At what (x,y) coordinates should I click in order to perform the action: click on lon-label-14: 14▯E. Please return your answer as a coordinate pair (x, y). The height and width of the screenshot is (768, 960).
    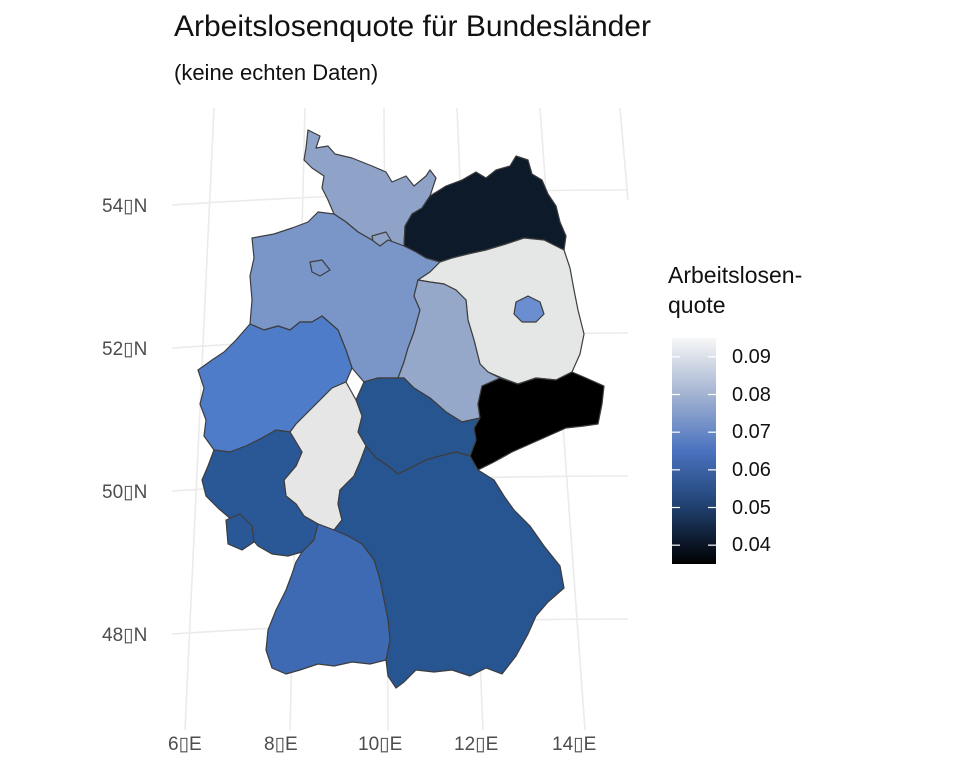
    Looking at the image, I should click on (574, 744).